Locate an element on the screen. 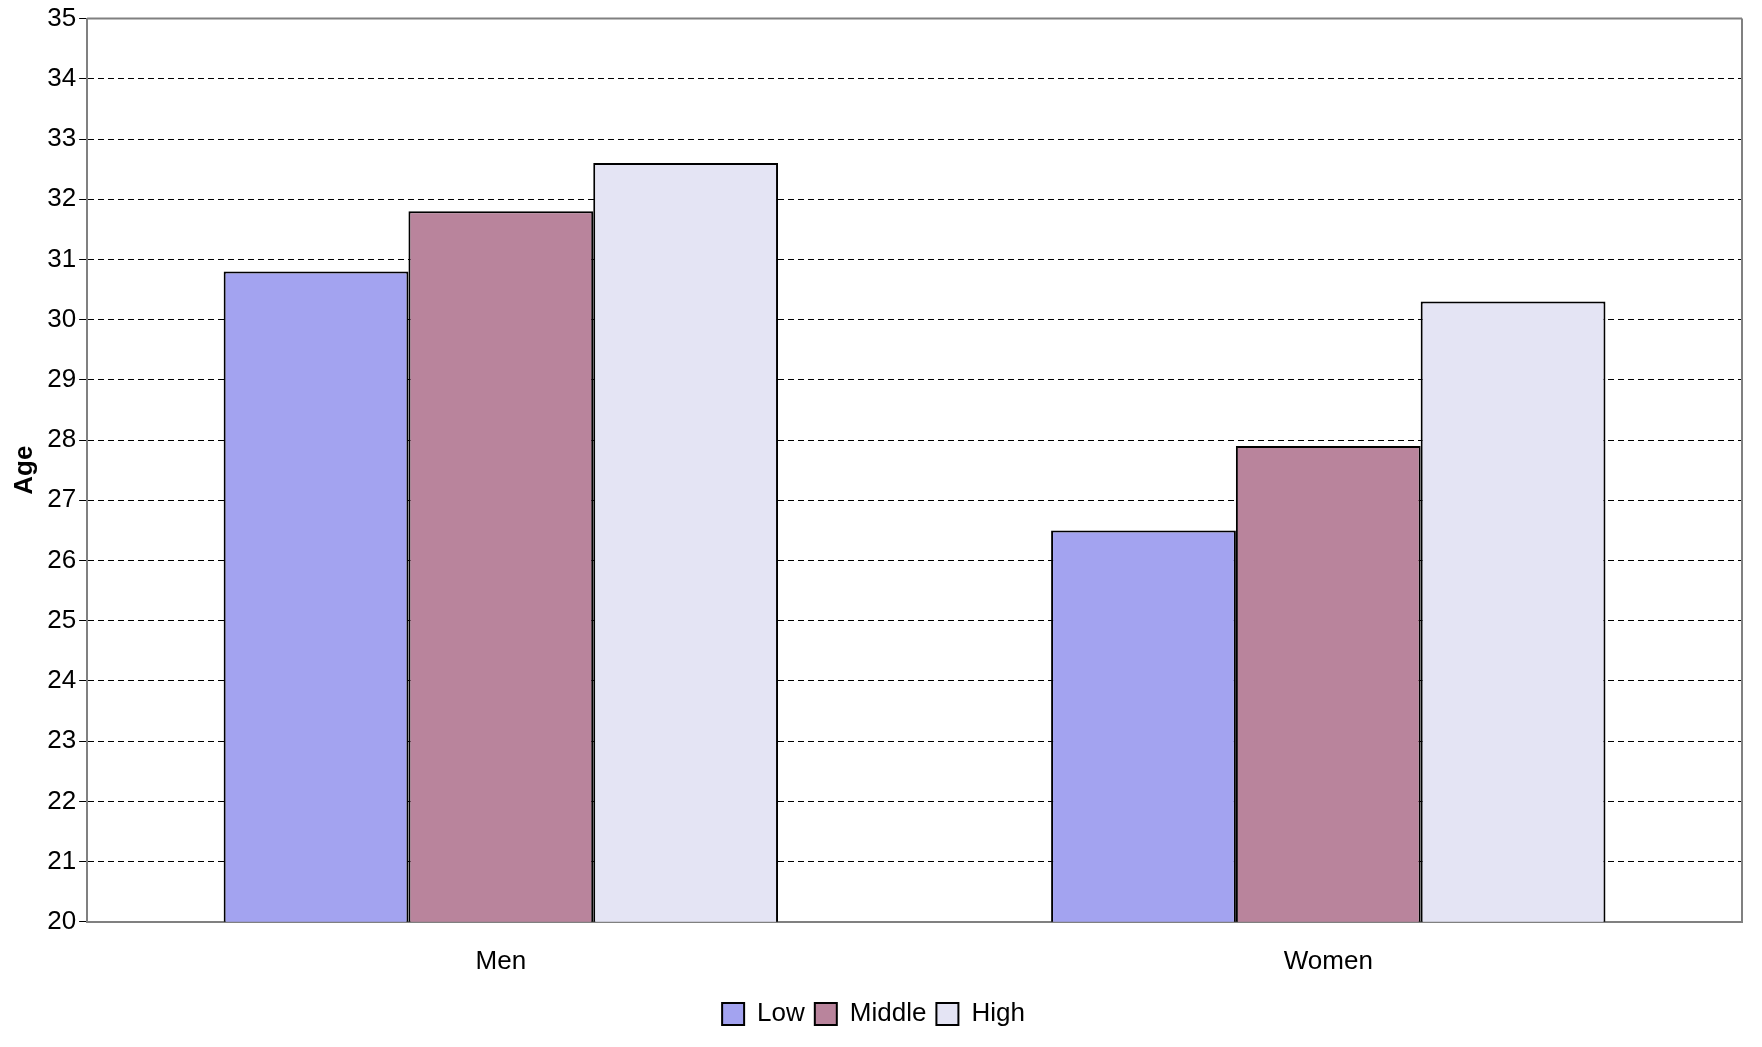 The width and height of the screenshot is (1762, 1047). y-tick-label: 20 is located at coordinates (62, 919).